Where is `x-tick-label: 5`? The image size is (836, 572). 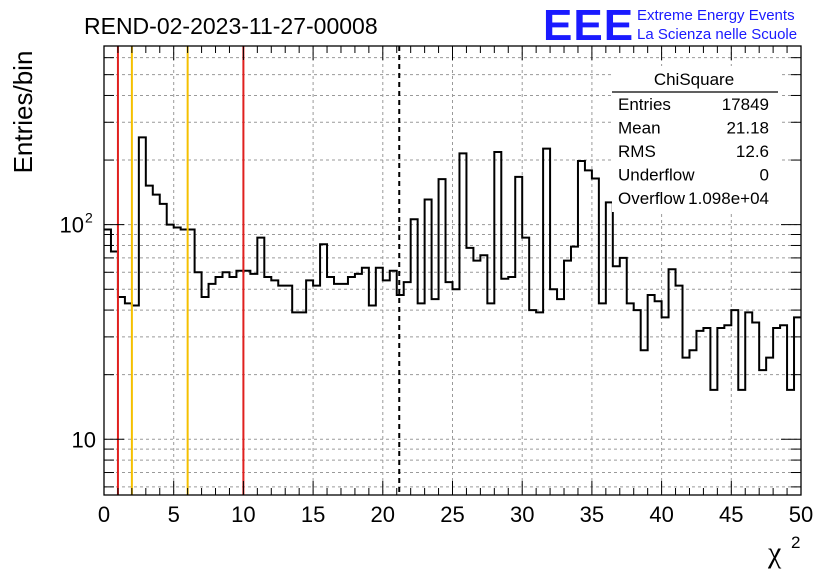
x-tick-label: 5 is located at coordinates (174, 514).